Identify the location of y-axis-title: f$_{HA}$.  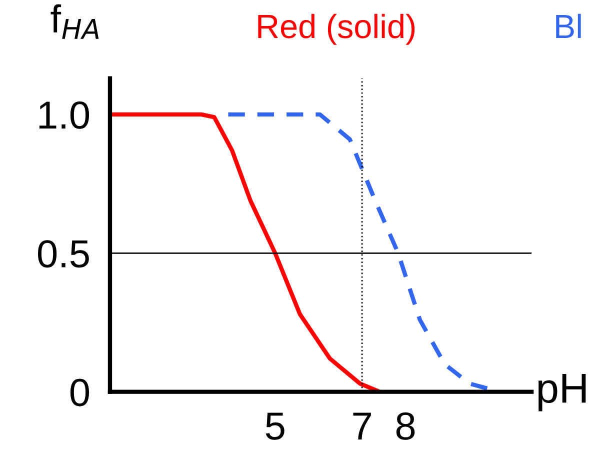
(74, 21).